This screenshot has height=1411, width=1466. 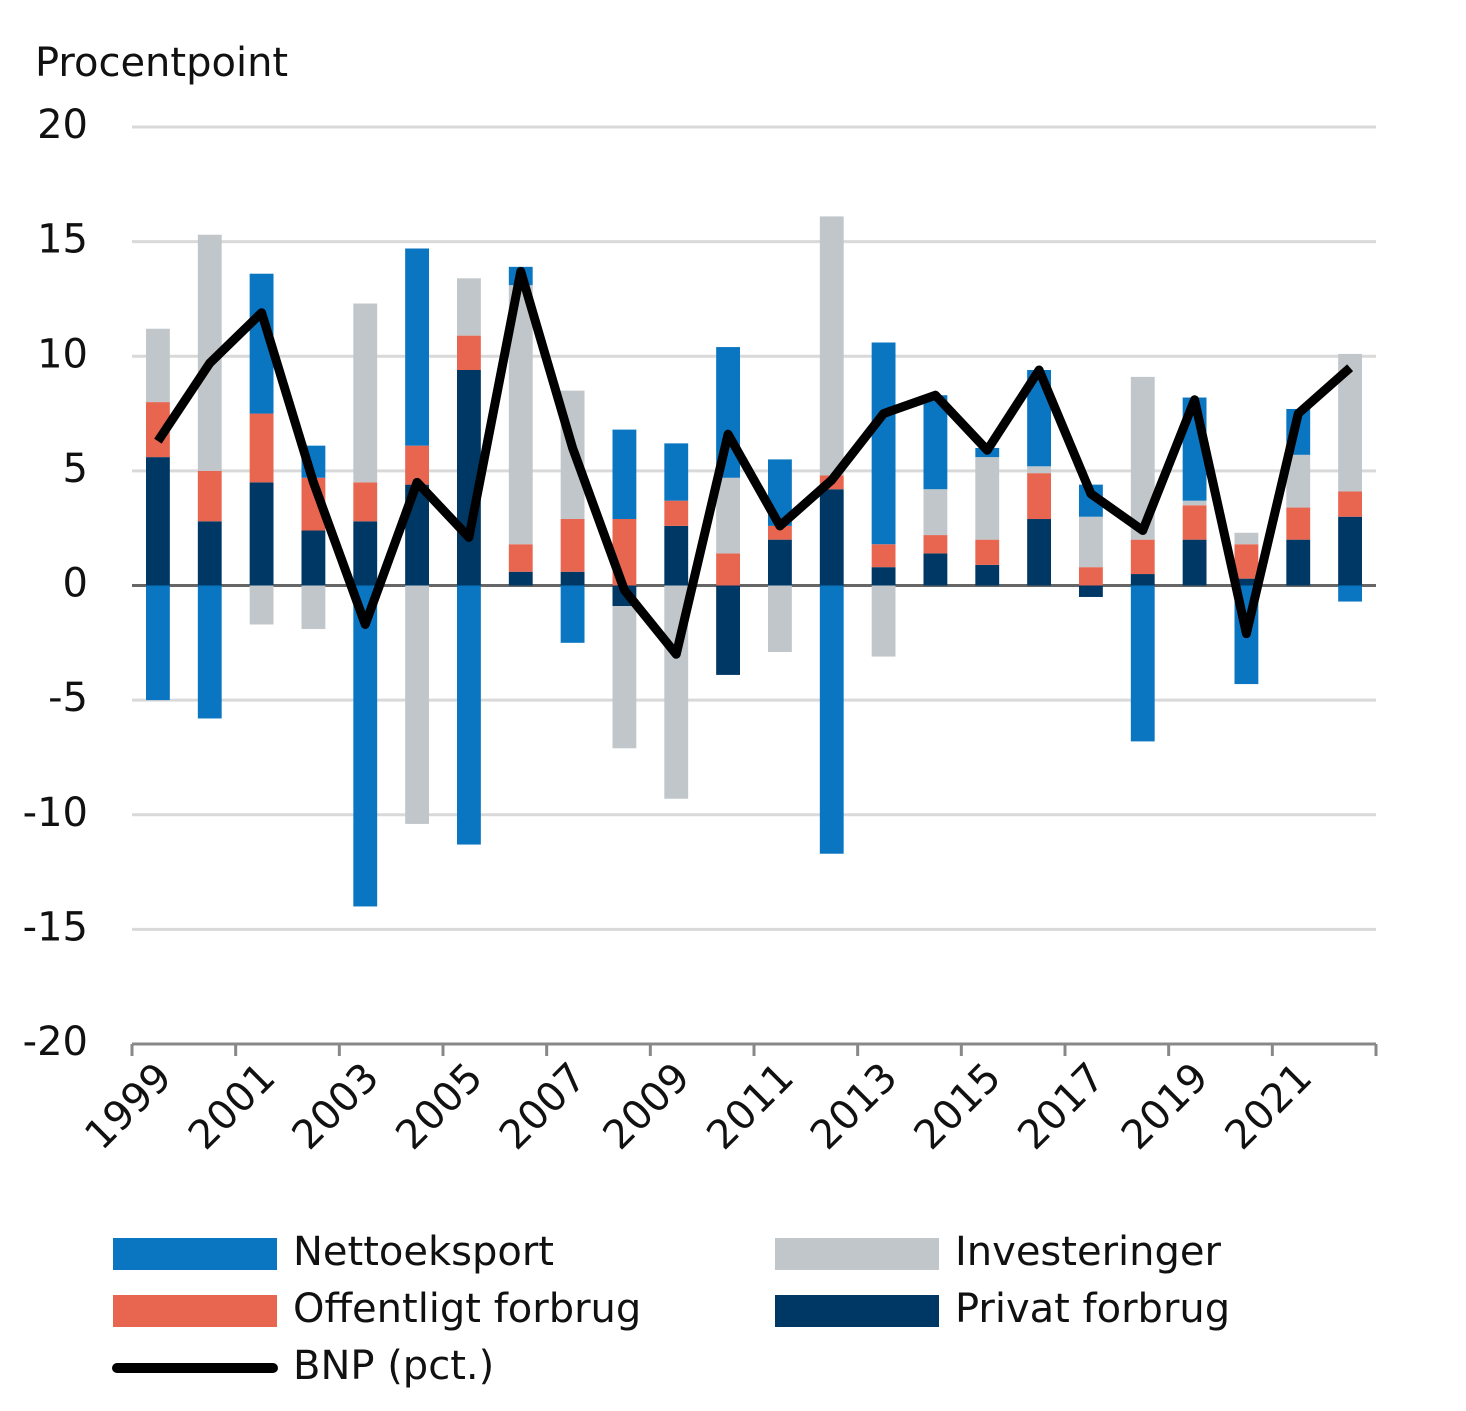 I want to click on x-tick-label: 2019, so click(x=1165, y=1106).